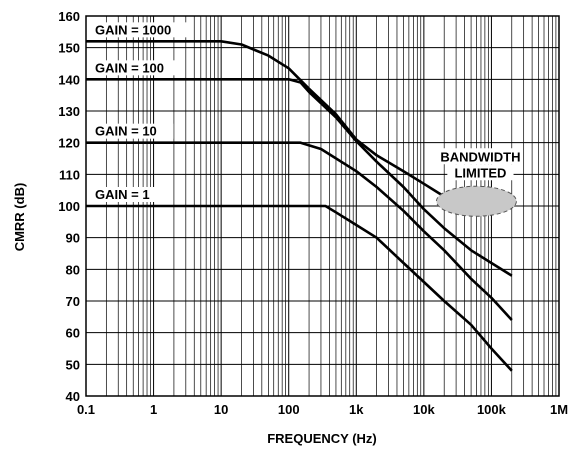  What do you see at coordinates (73, 333) in the screenshot?
I see `y-tick-label: 60` at bounding box center [73, 333].